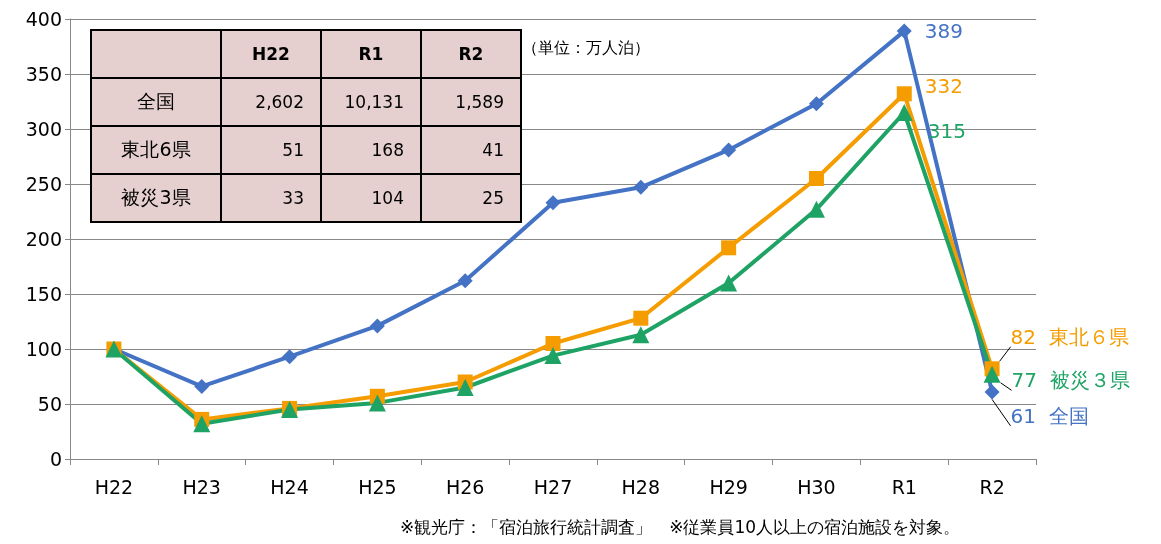 The height and width of the screenshot is (544, 1161). Describe the element at coordinates (49, 404) in the screenshot. I see `y-tick-label: 50` at that location.